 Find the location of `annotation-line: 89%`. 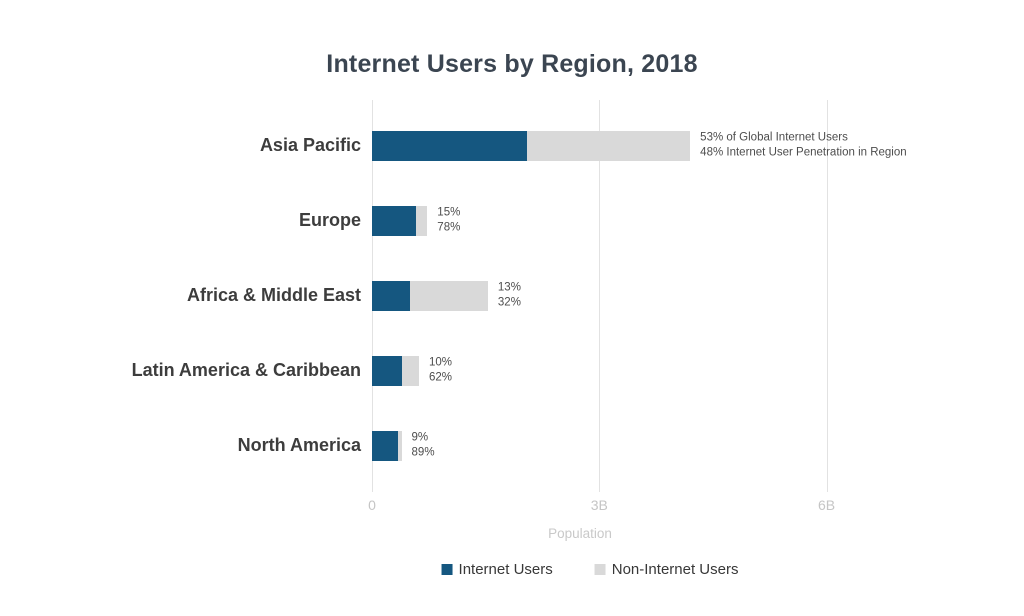

annotation-line: 89% is located at coordinates (423, 452).